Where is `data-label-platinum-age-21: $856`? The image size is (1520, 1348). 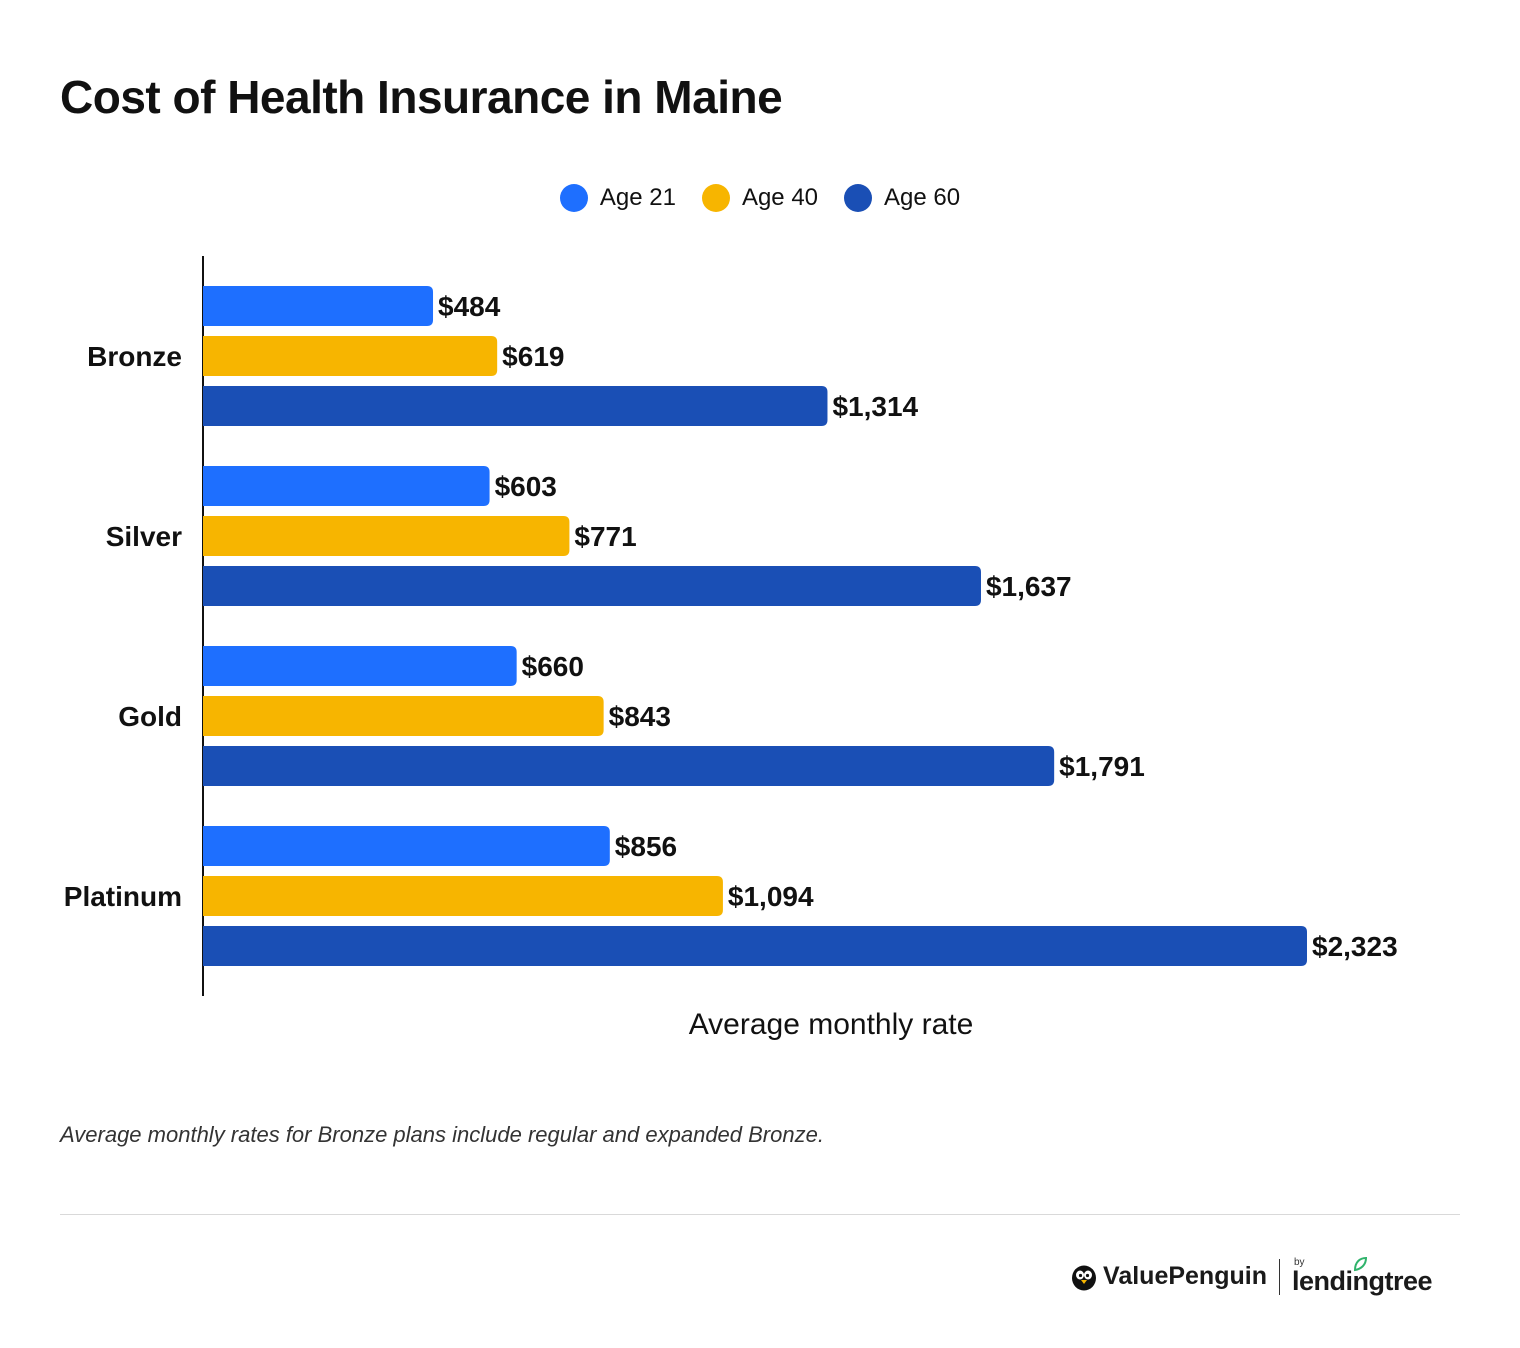
data-label-platinum-age-21: $856 is located at coordinates (646, 846).